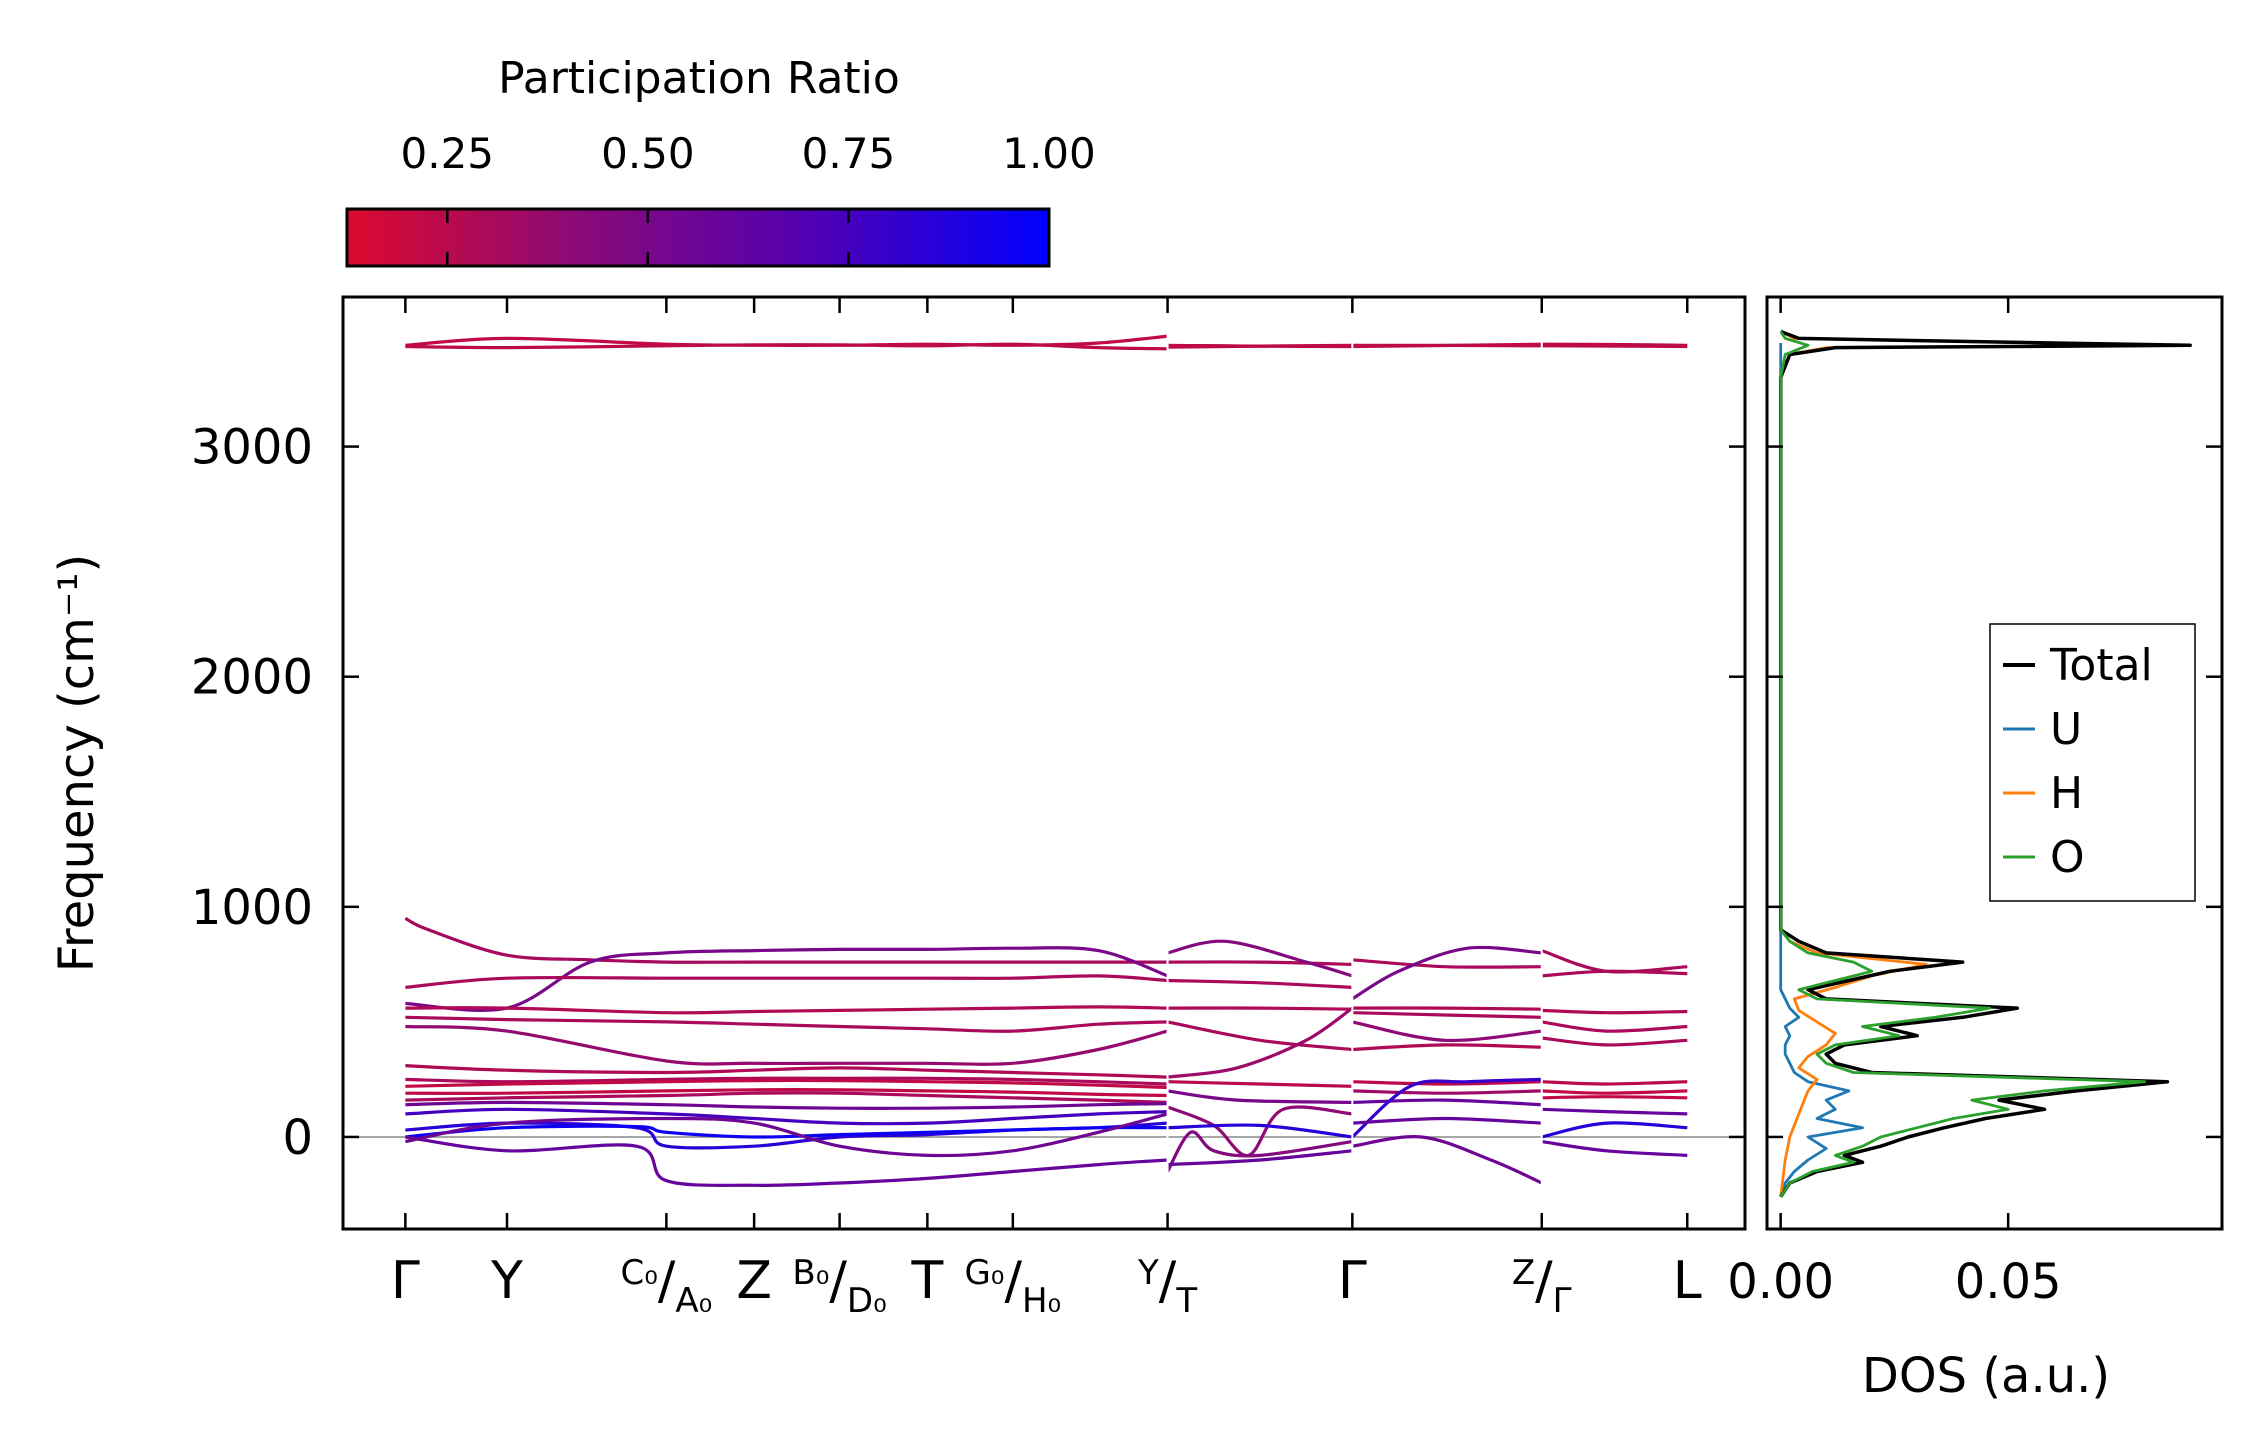  What do you see at coordinates (1963, 764) in the screenshot?
I see `dos-series-o` at bounding box center [1963, 764].